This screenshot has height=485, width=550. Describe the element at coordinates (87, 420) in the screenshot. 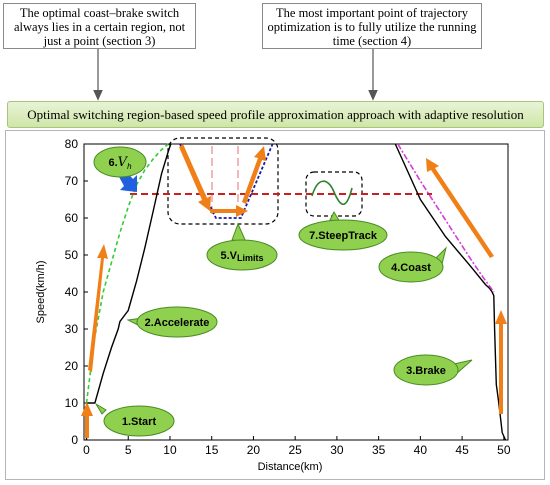

I see `orange-arrow-start` at that location.